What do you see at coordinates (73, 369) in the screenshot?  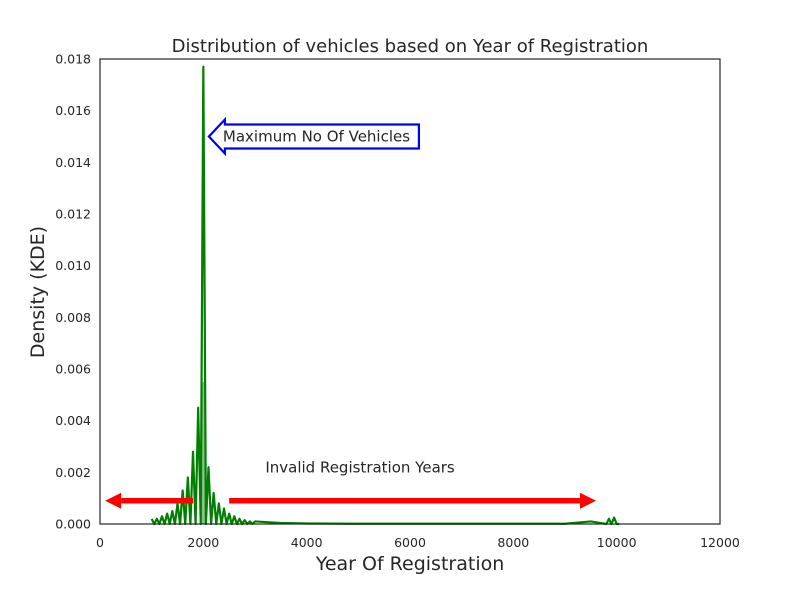 I see `y-tick-label: 0.006` at bounding box center [73, 369].